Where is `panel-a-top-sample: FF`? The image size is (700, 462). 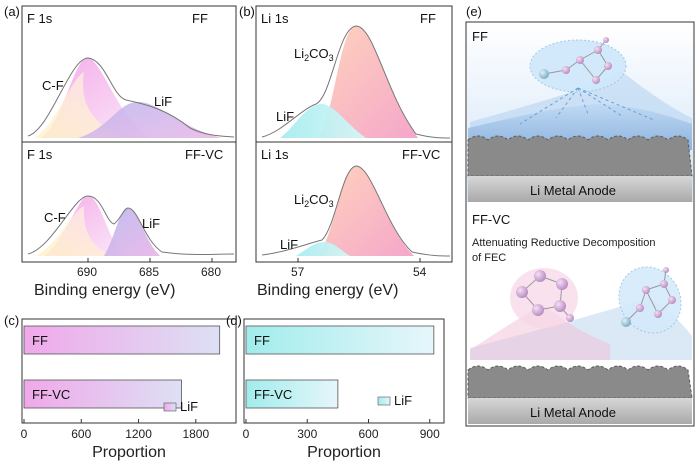 panel-a-top-sample: FF is located at coordinates (200, 18).